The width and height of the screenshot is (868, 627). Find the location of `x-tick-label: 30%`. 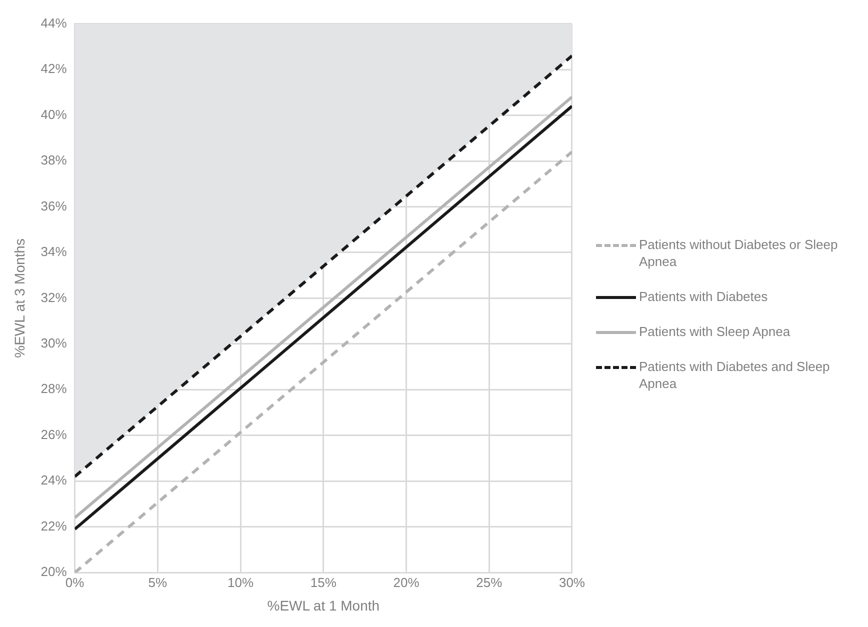

x-tick-label: 30% is located at coordinates (572, 582).